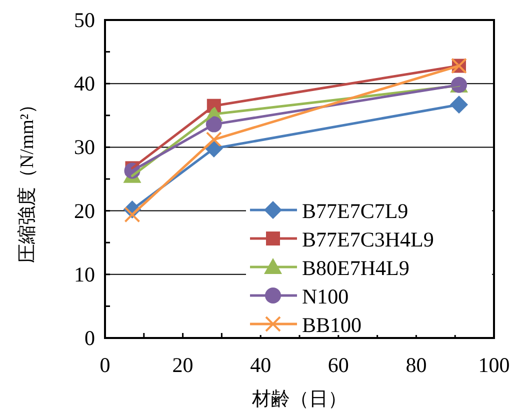 This screenshot has width=511, height=412. Describe the element at coordinates (84, 274) in the screenshot. I see `y-tick-label: 10` at that location.